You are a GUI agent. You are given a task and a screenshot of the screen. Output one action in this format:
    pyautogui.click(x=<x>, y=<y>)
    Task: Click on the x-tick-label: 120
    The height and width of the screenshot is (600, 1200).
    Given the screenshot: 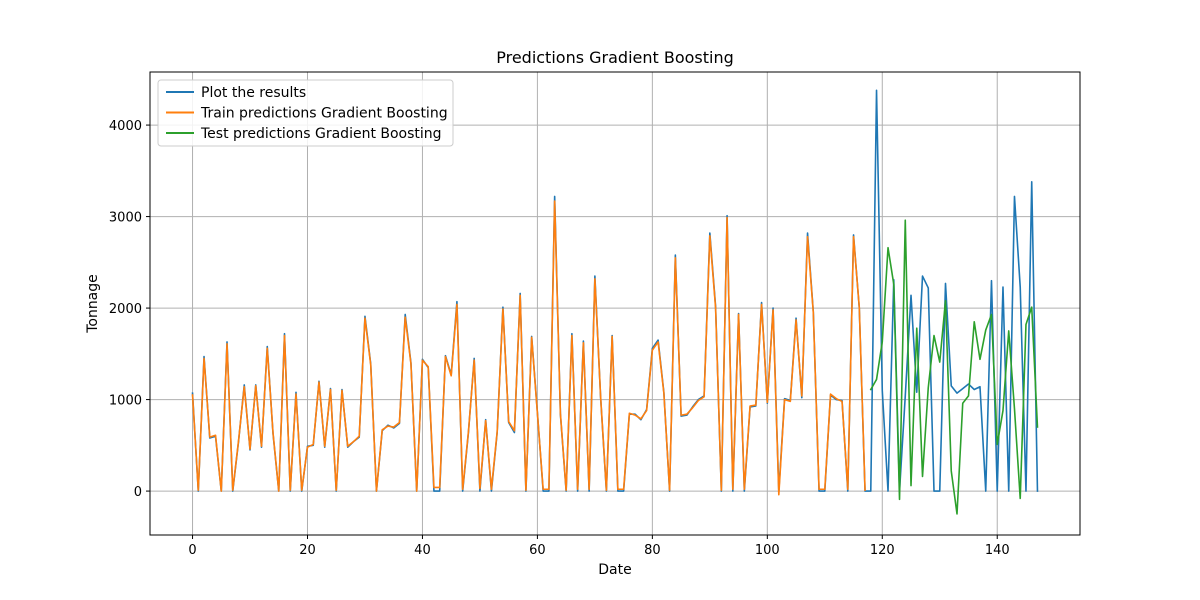 What is the action you would take?
    pyautogui.click(x=882, y=550)
    